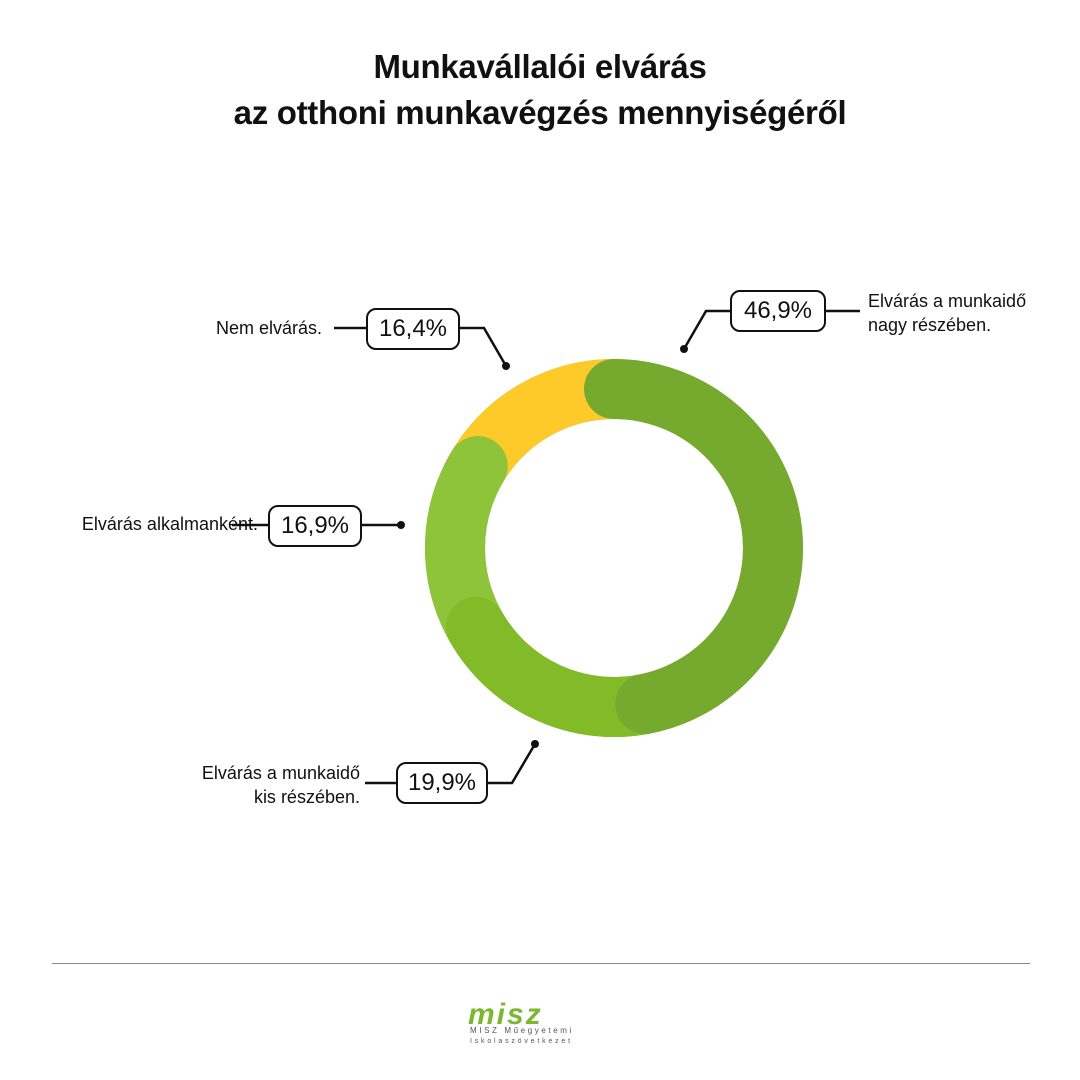  I want to click on footer-divider, so click(541, 963).